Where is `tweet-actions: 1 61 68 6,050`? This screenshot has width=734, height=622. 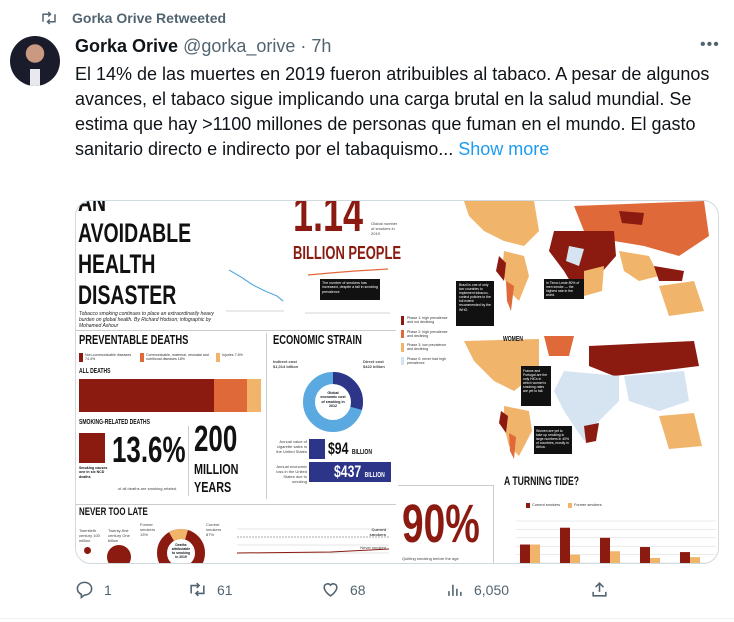 tweet-actions: 1 61 68 6,050 is located at coordinates (355, 593).